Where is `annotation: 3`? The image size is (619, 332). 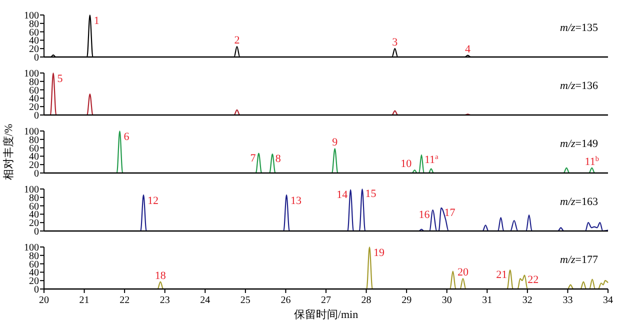
annotation: 3 is located at coordinates (395, 42).